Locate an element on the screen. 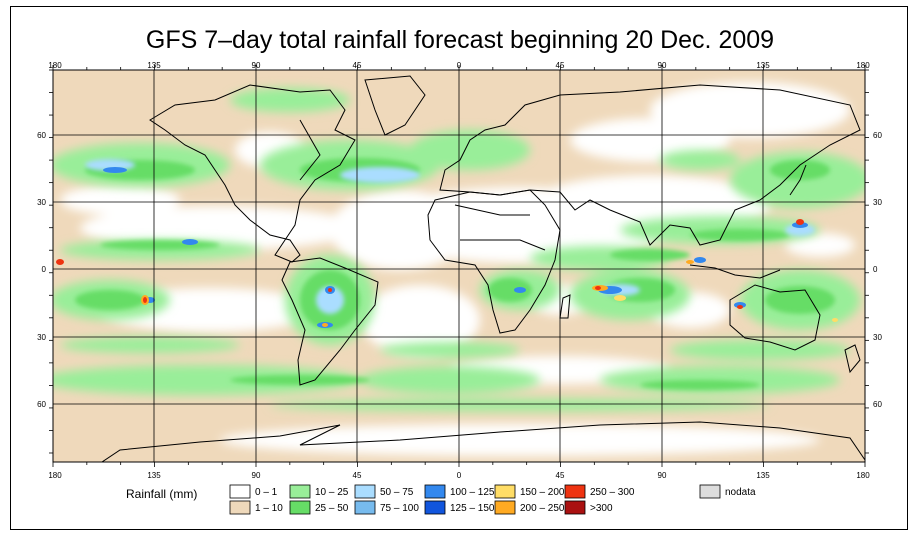 Image resolution: width=920 pixels, height=539 pixels. lon-labels-top: 180 135 90 45 0 45 90 135 180 is located at coordinates (459, 65).